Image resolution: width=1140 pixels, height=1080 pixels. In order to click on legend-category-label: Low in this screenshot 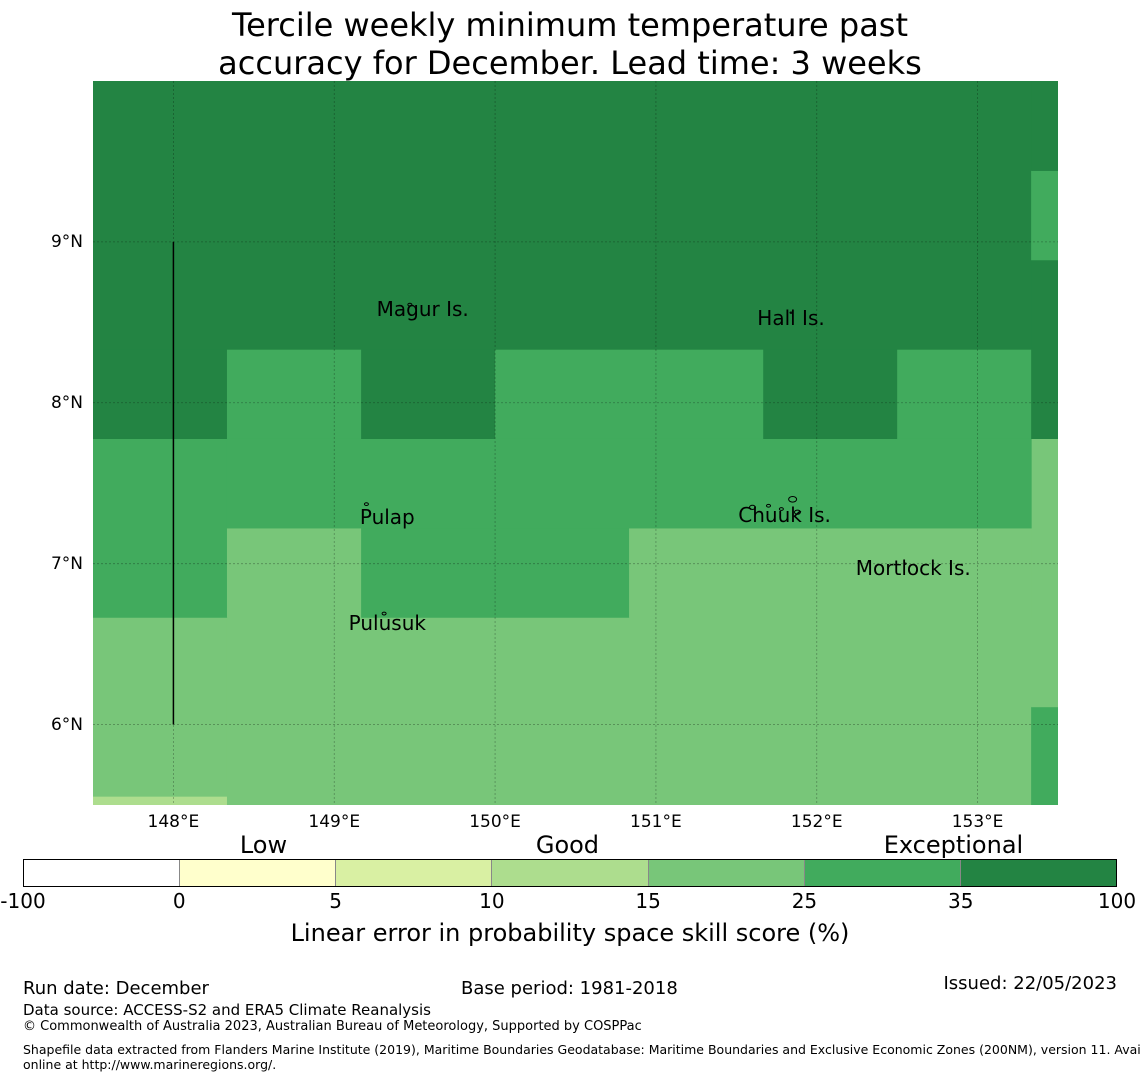, I will do `click(263, 845)`.